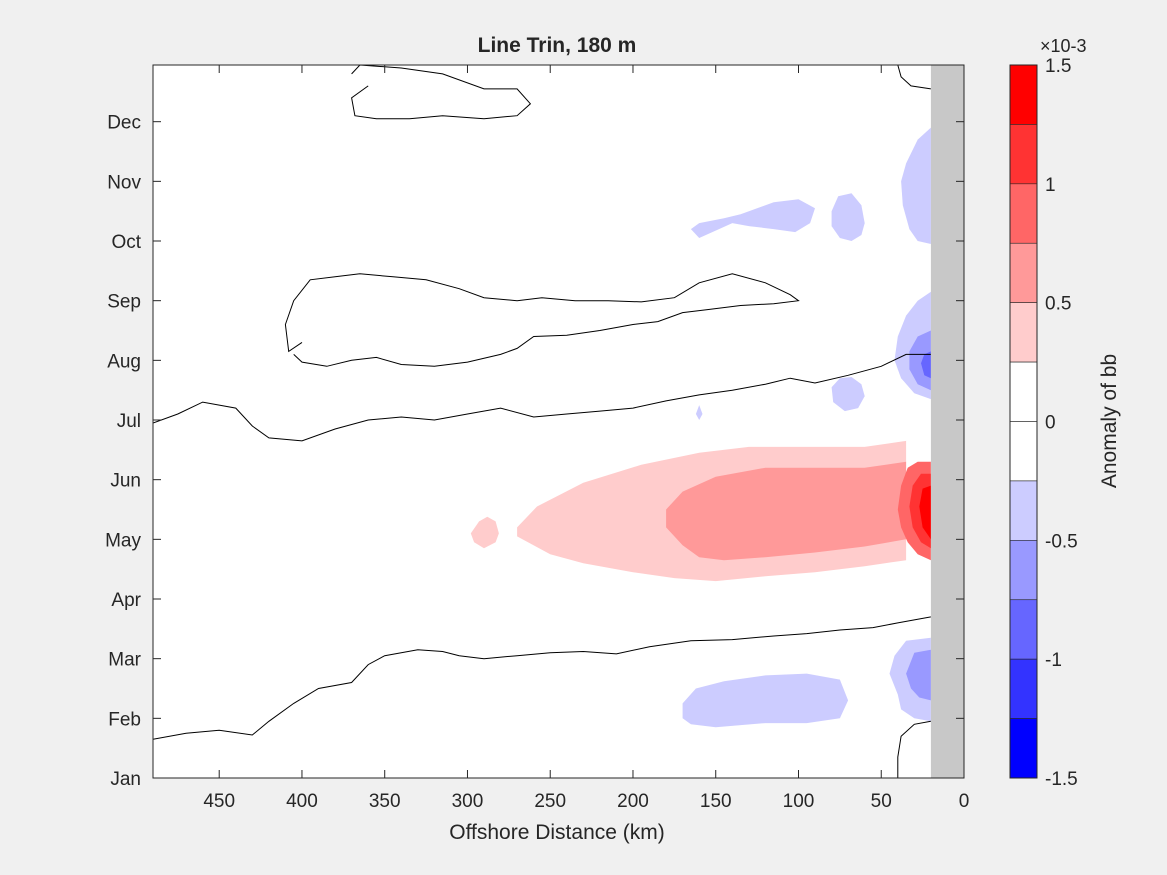 The image size is (1167, 875). What do you see at coordinates (1058, 304) in the screenshot?
I see `colorbar-tick-label: 0.5` at bounding box center [1058, 304].